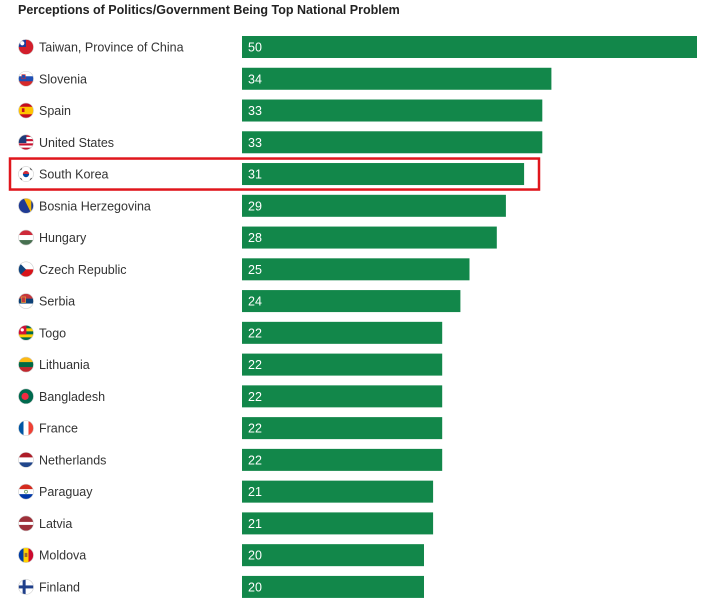 This screenshot has height=610, width=710. Describe the element at coordinates (72, 460) in the screenshot. I see `country-label: Netherlands` at that location.